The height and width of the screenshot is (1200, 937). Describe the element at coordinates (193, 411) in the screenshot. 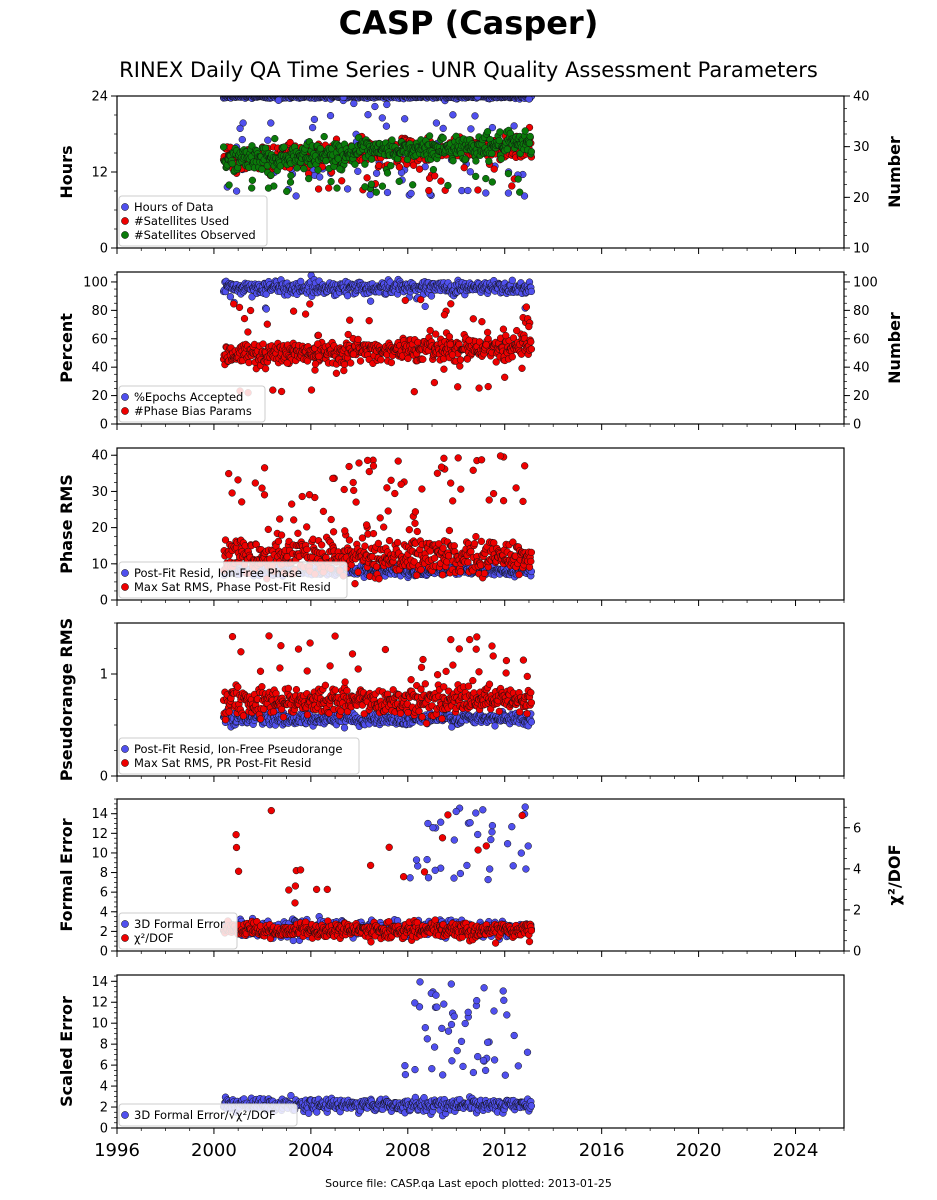

I see `legend-label: #Phase Bias Params` at that location.